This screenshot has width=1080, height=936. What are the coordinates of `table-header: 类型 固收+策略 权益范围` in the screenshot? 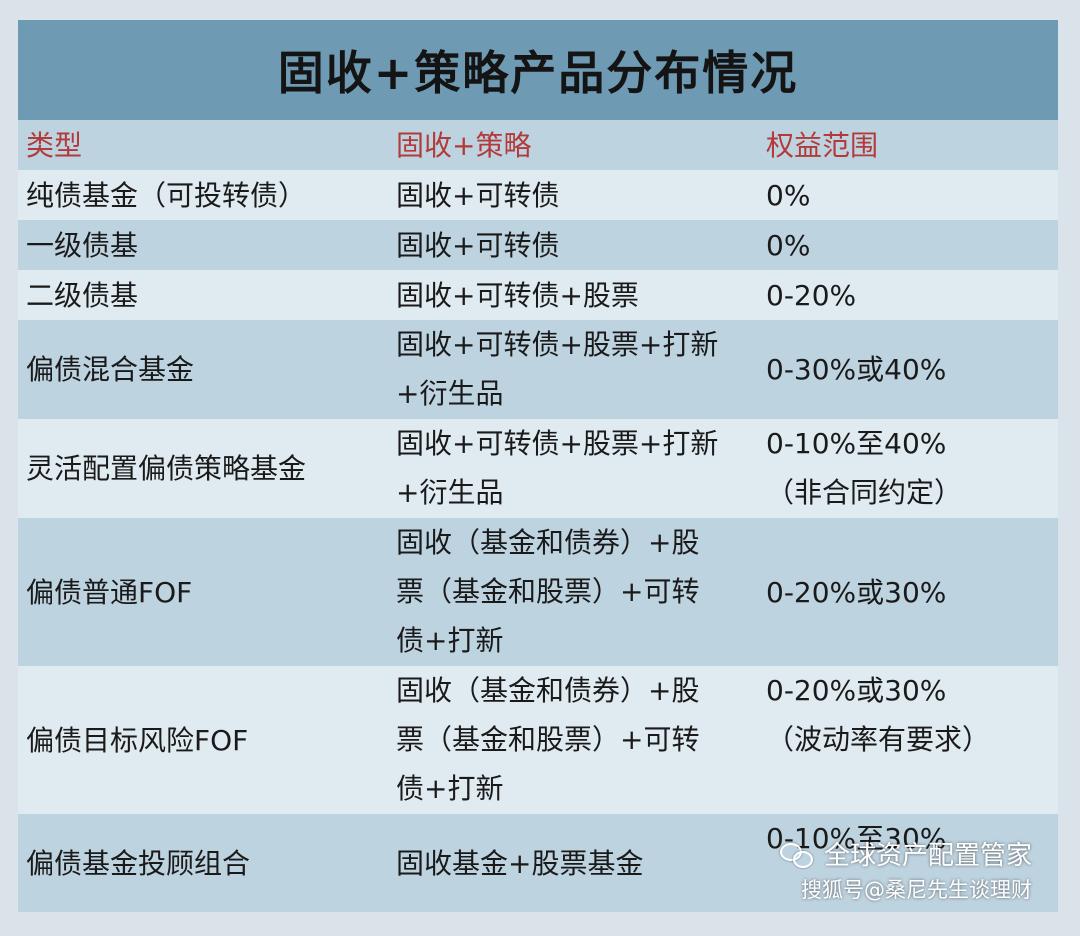 It's located at (538, 145).